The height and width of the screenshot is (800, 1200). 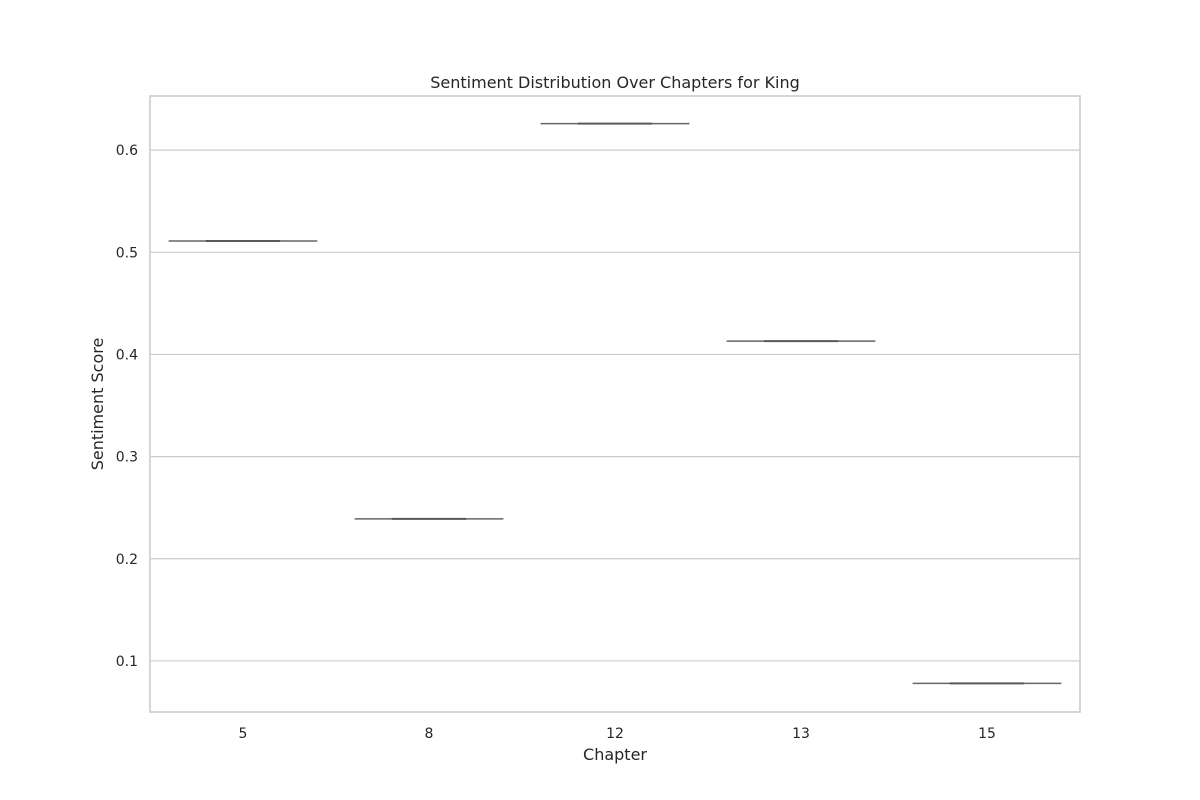 I want to click on y-tick-label: 0.5, so click(x=127, y=253).